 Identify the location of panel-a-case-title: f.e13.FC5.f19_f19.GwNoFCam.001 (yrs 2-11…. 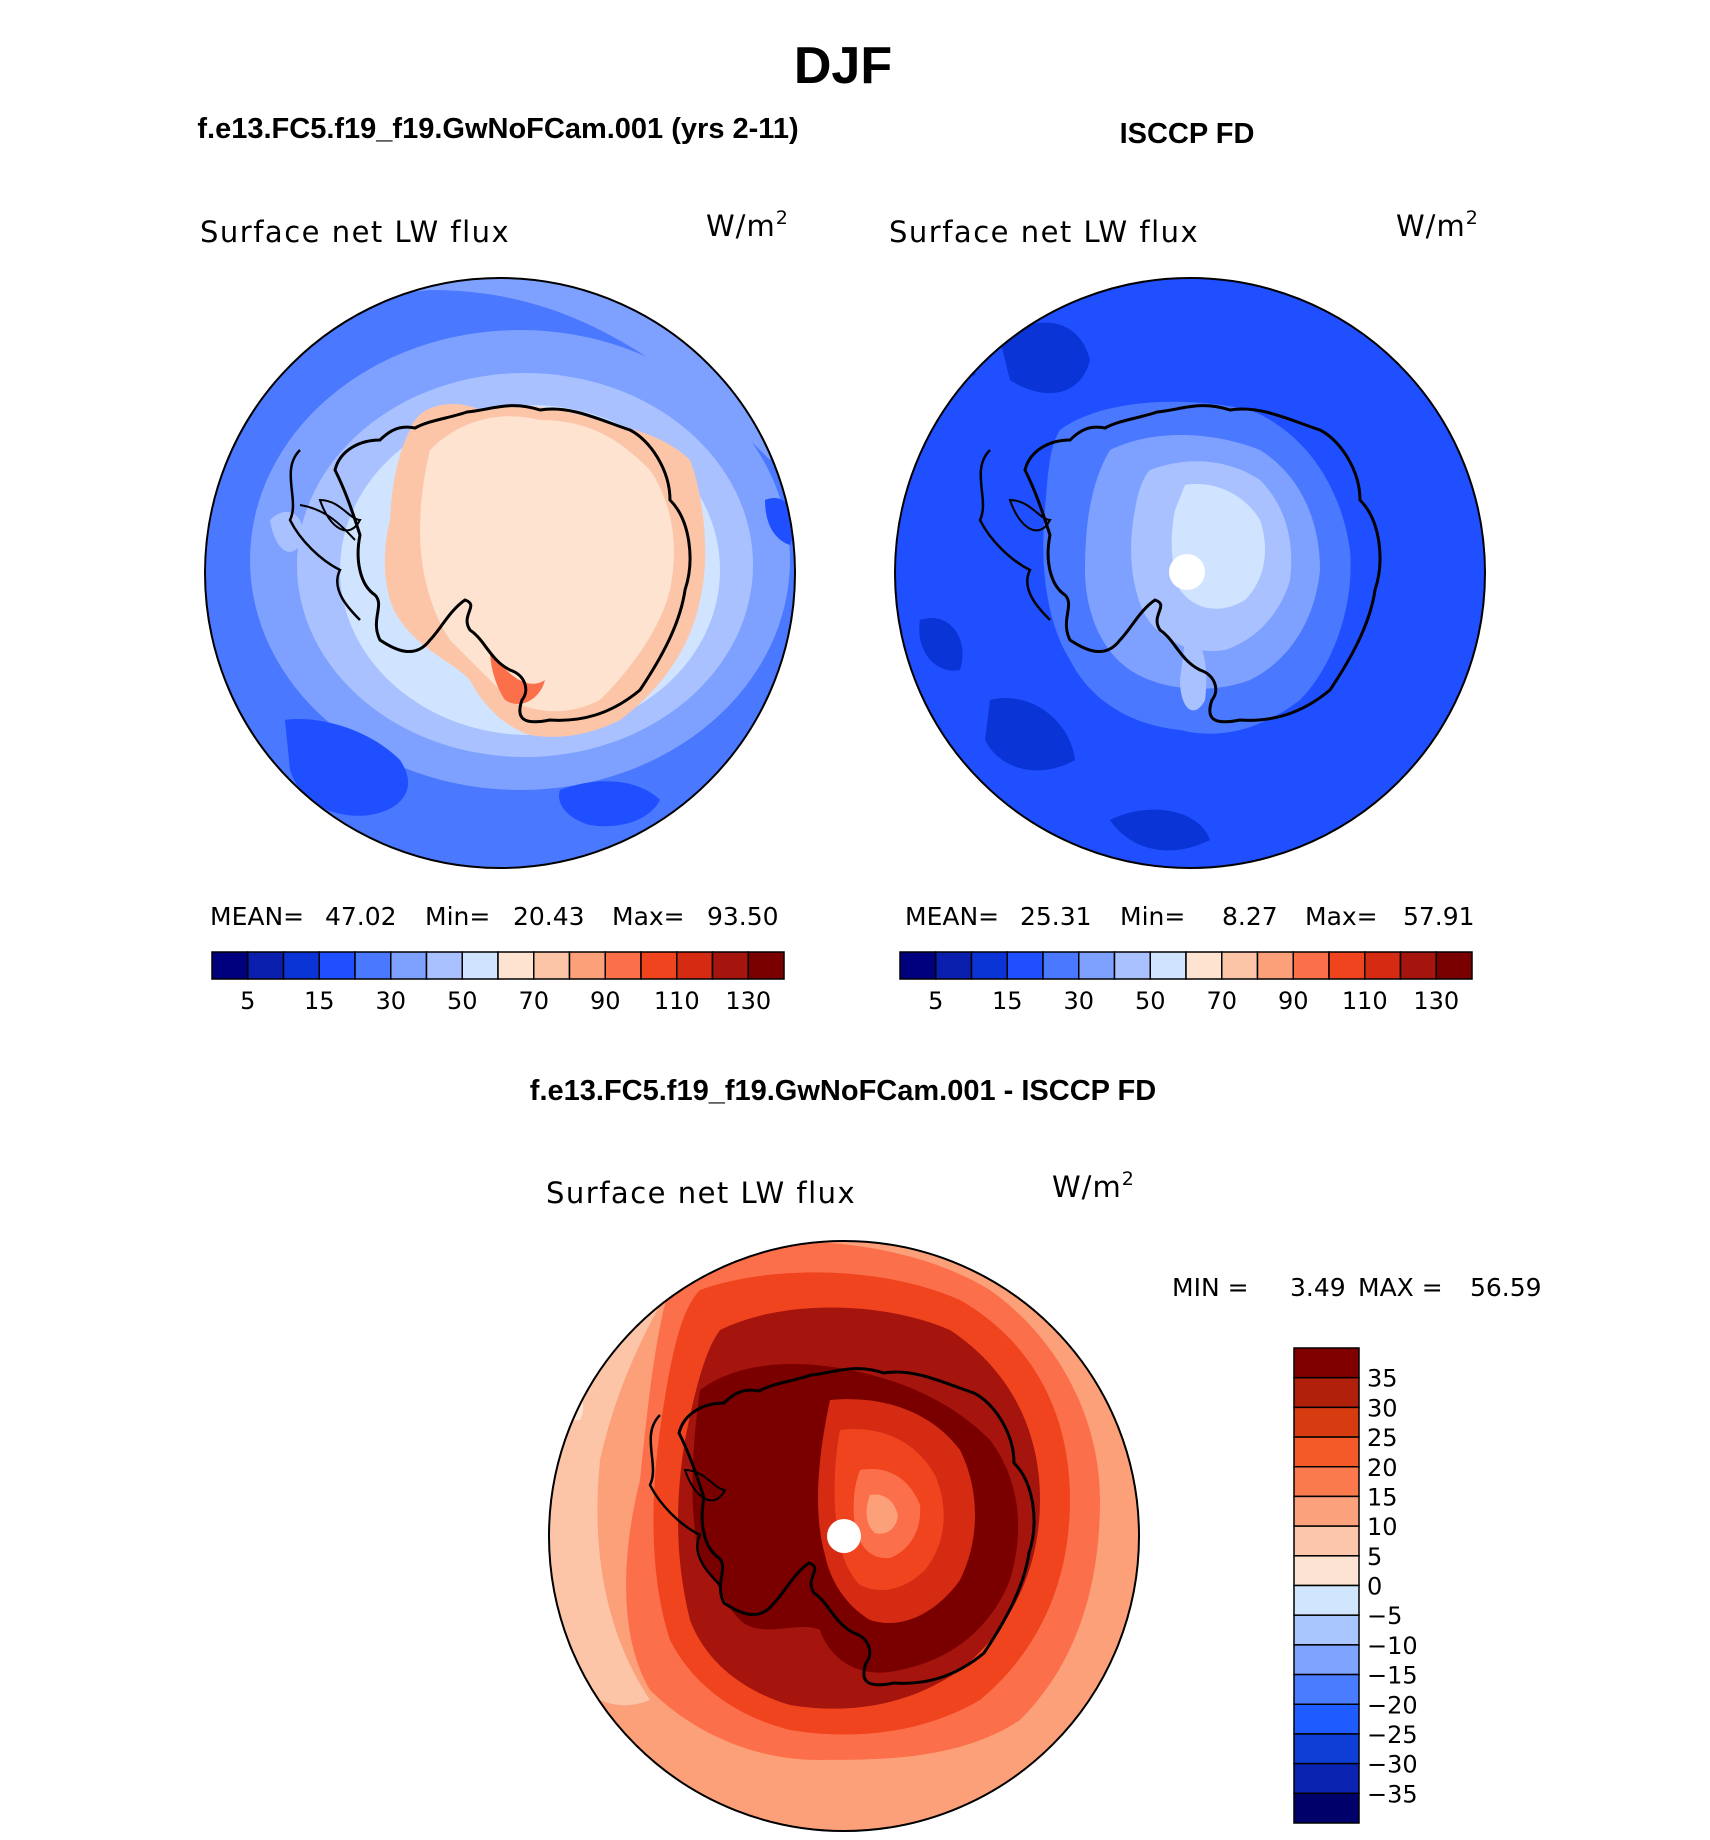
(497, 129).